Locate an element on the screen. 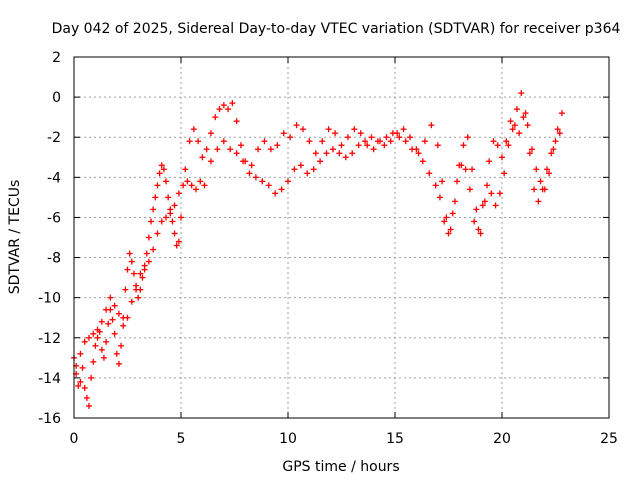 This screenshot has height=480, width=640. y-tick-label: -12 is located at coordinates (49, 339).